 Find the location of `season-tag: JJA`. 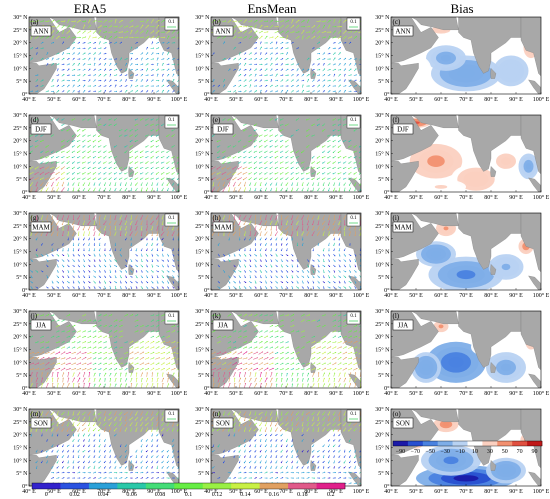

season-tag: JJA is located at coordinates (223, 325).